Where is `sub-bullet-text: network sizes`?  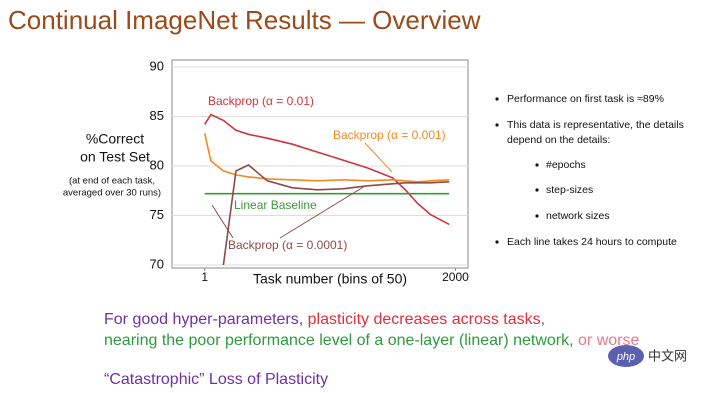
sub-bullet-text: network sizes is located at coordinates (578, 216).